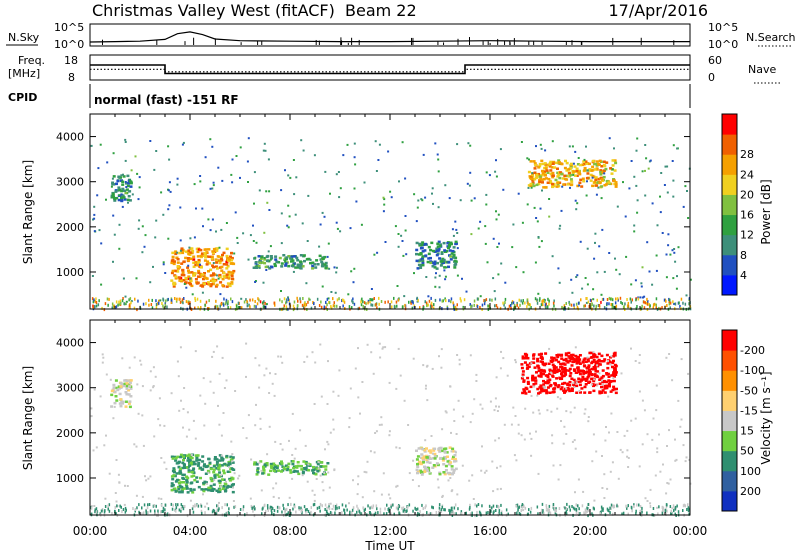  I want to click on x-tick-label: 20:00, so click(590, 531).